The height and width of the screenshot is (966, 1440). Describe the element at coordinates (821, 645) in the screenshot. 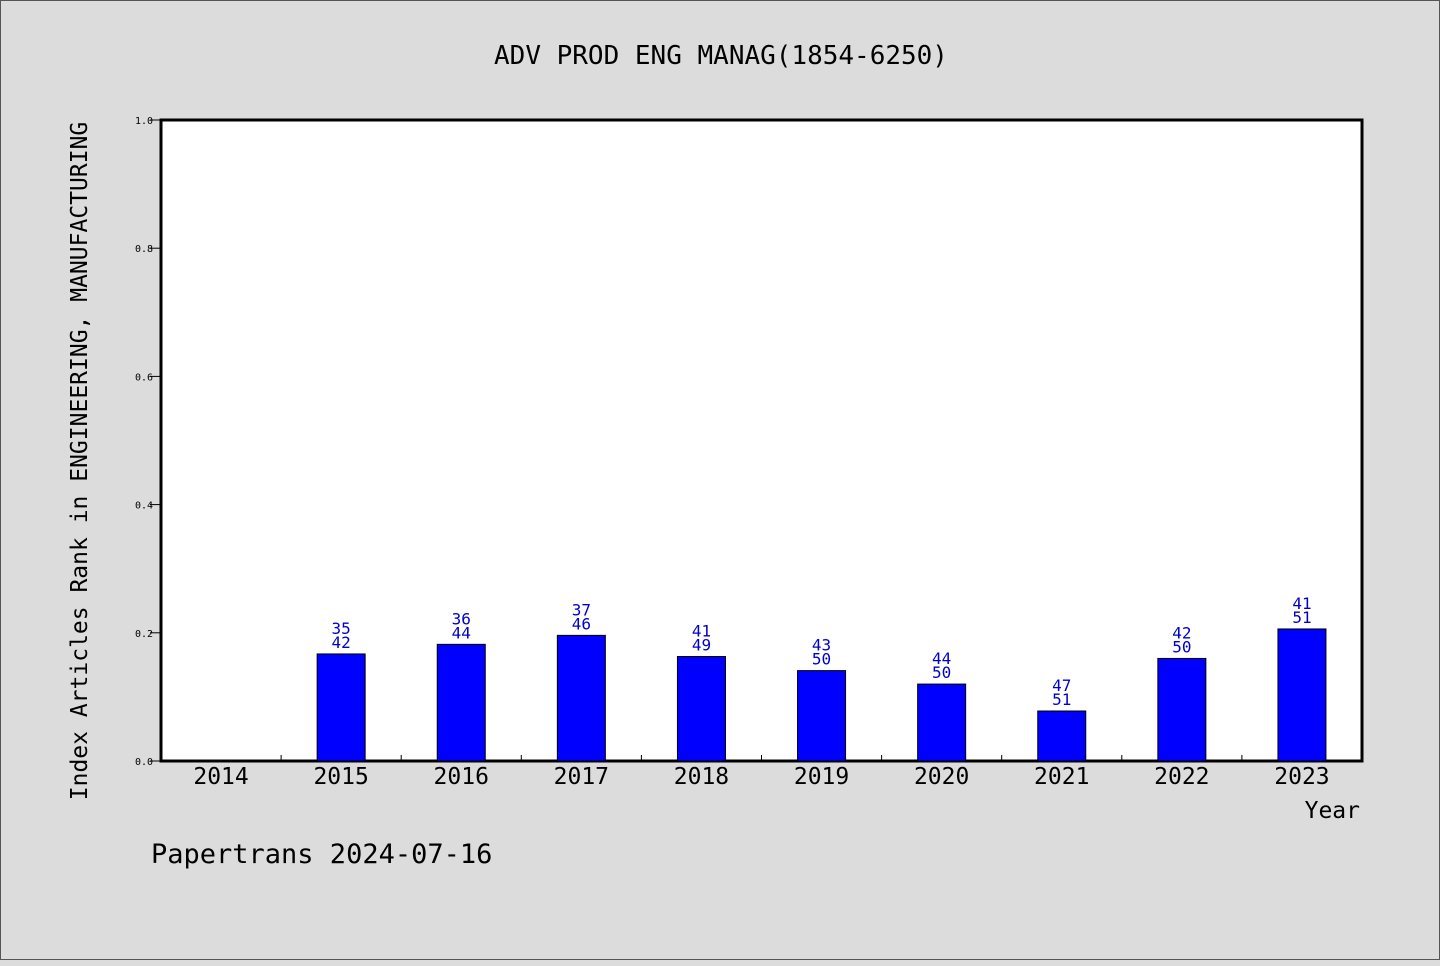

I see `data-label-top: 43` at that location.